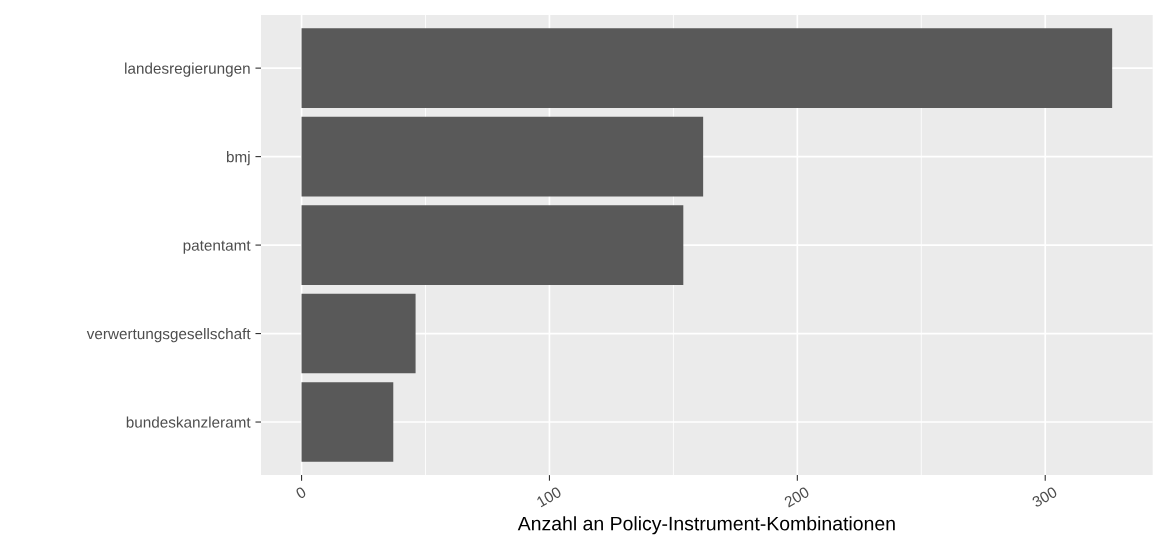 The width and height of the screenshot is (1155, 557). Describe the element at coordinates (1044, 497) in the screenshot. I see `x-tick-label: 300` at that location.